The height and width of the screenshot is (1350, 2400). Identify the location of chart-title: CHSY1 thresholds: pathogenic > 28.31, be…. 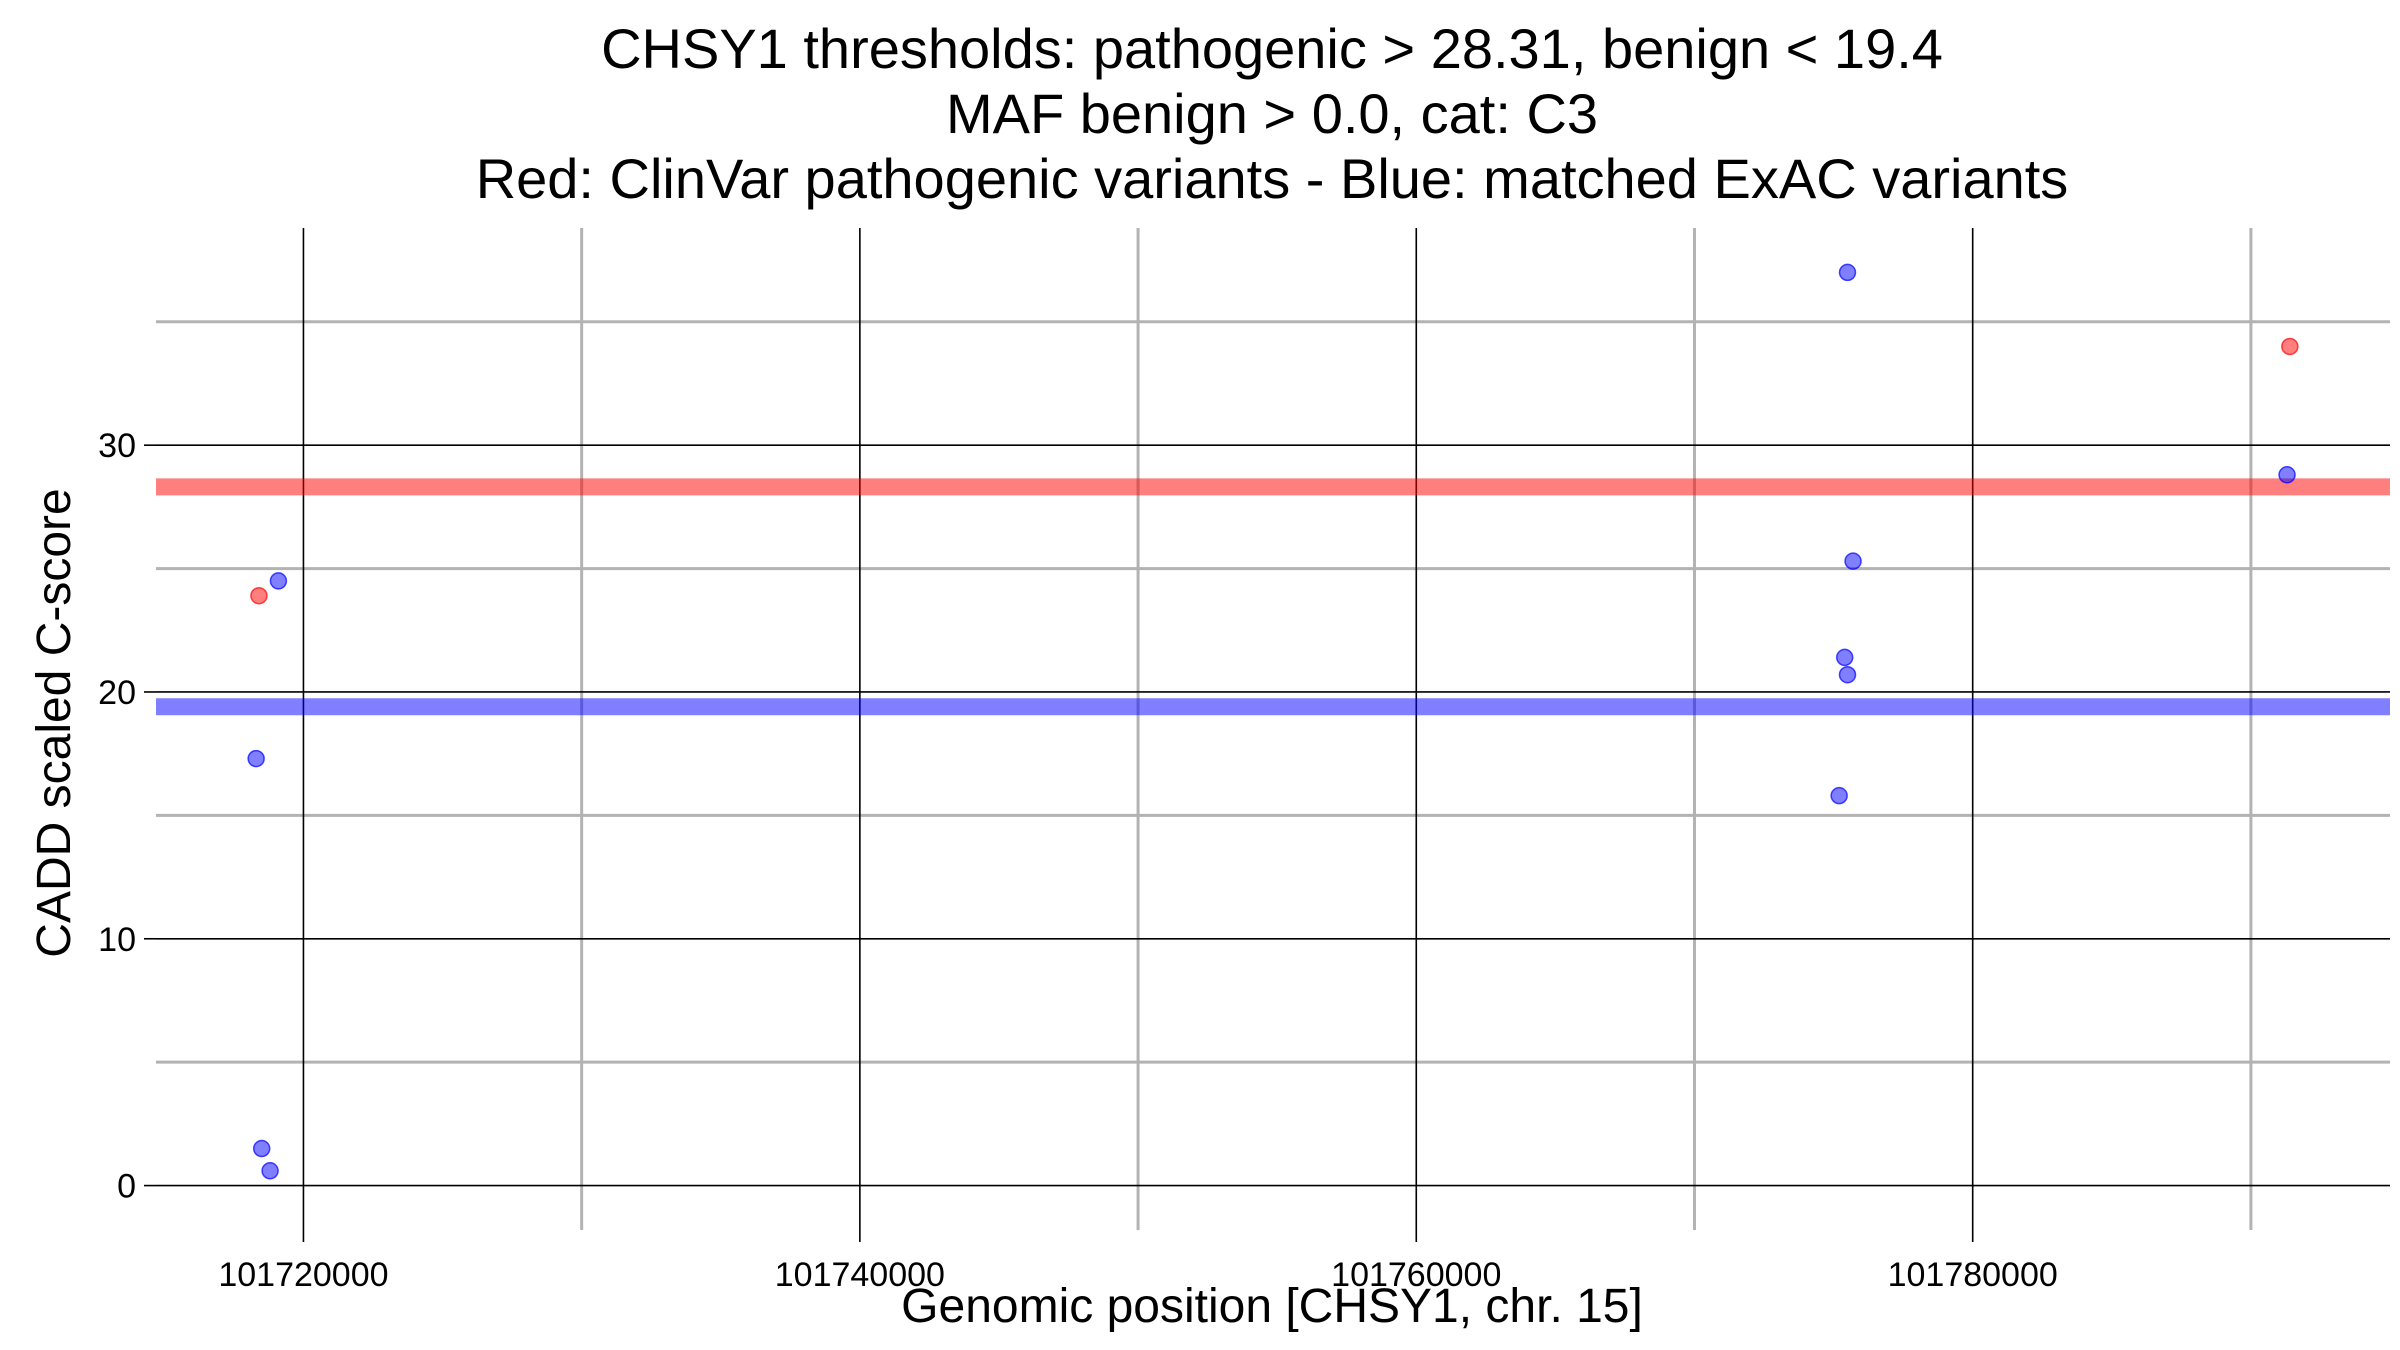
(1272, 113).